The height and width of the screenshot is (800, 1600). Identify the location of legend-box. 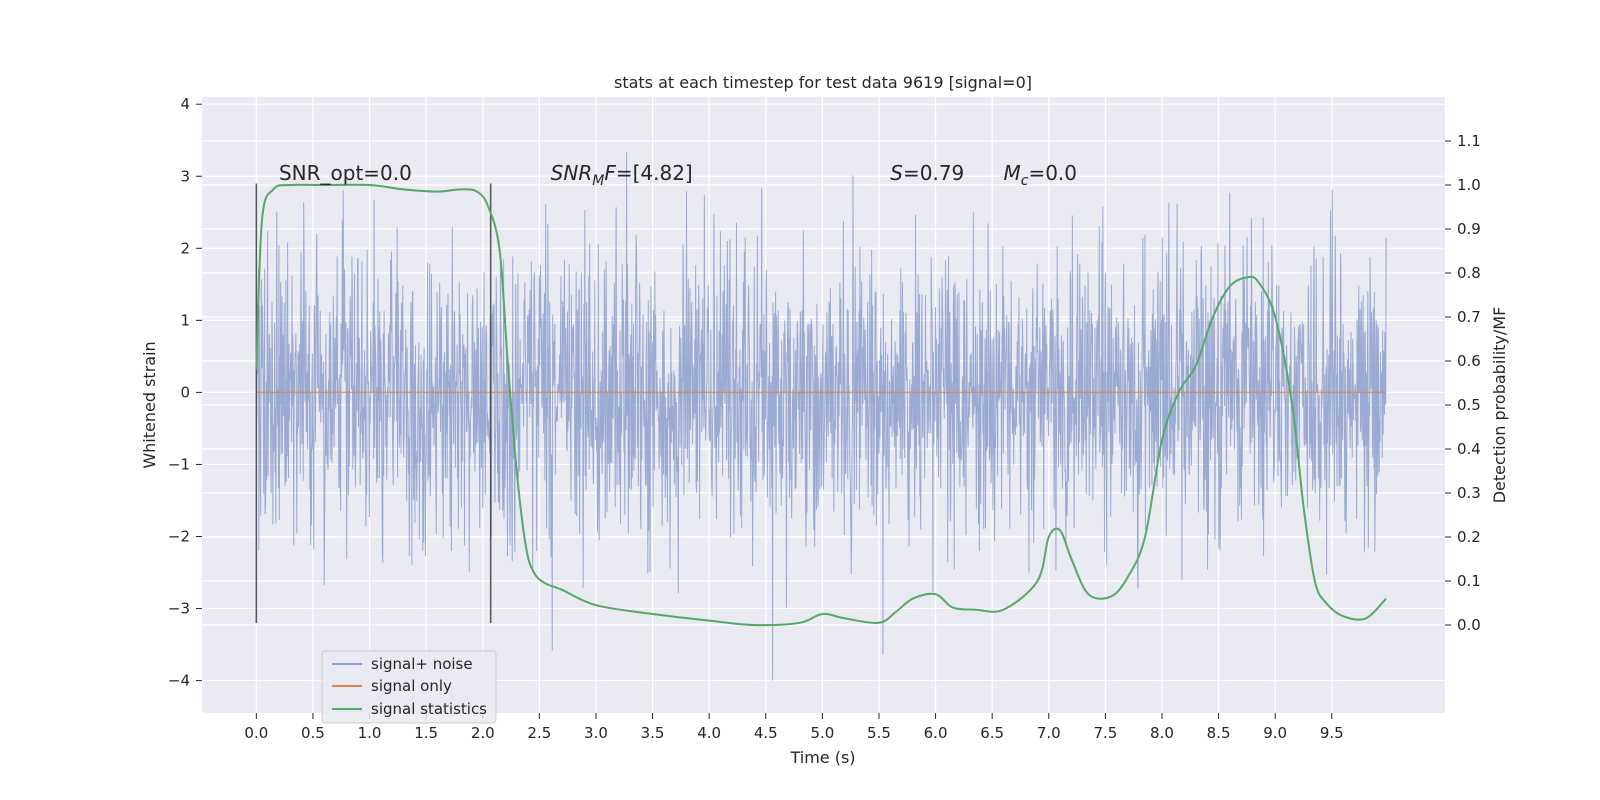
(409, 687).